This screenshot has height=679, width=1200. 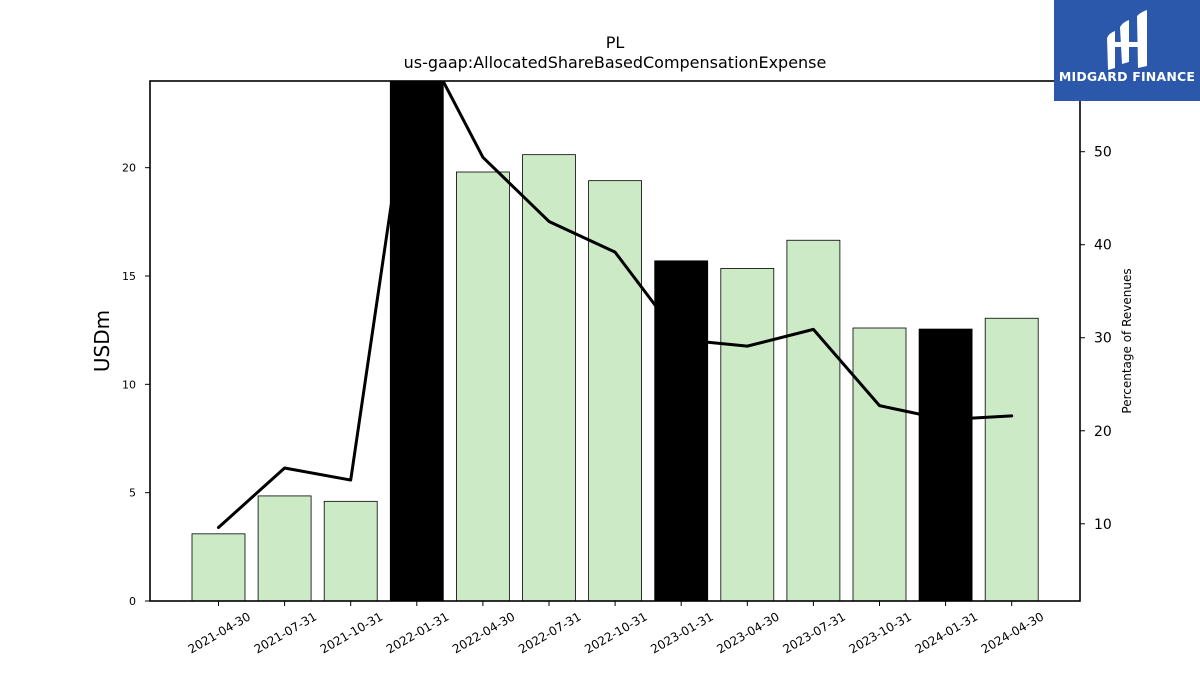 What do you see at coordinates (615, 632) in the screenshot?
I see `x-tick-label: 2022-10-31` at bounding box center [615, 632].